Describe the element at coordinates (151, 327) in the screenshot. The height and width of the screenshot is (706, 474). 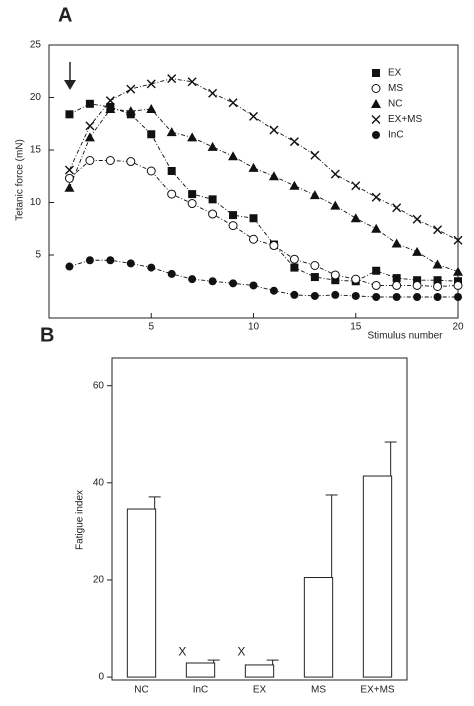
I see `x-tick-label: 5` at that location.